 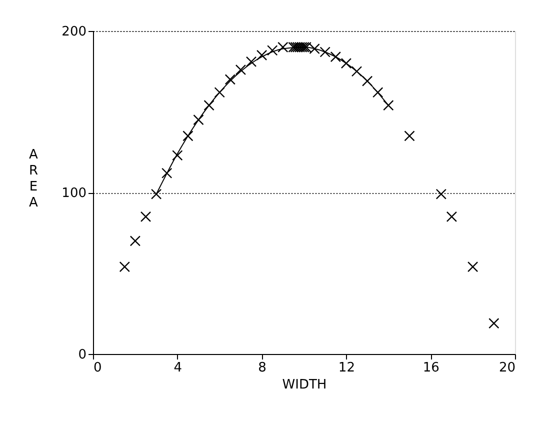 What do you see at coordinates (304, 385) in the screenshot?
I see `x-axis-title: WIDTH` at bounding box center [304, 385].